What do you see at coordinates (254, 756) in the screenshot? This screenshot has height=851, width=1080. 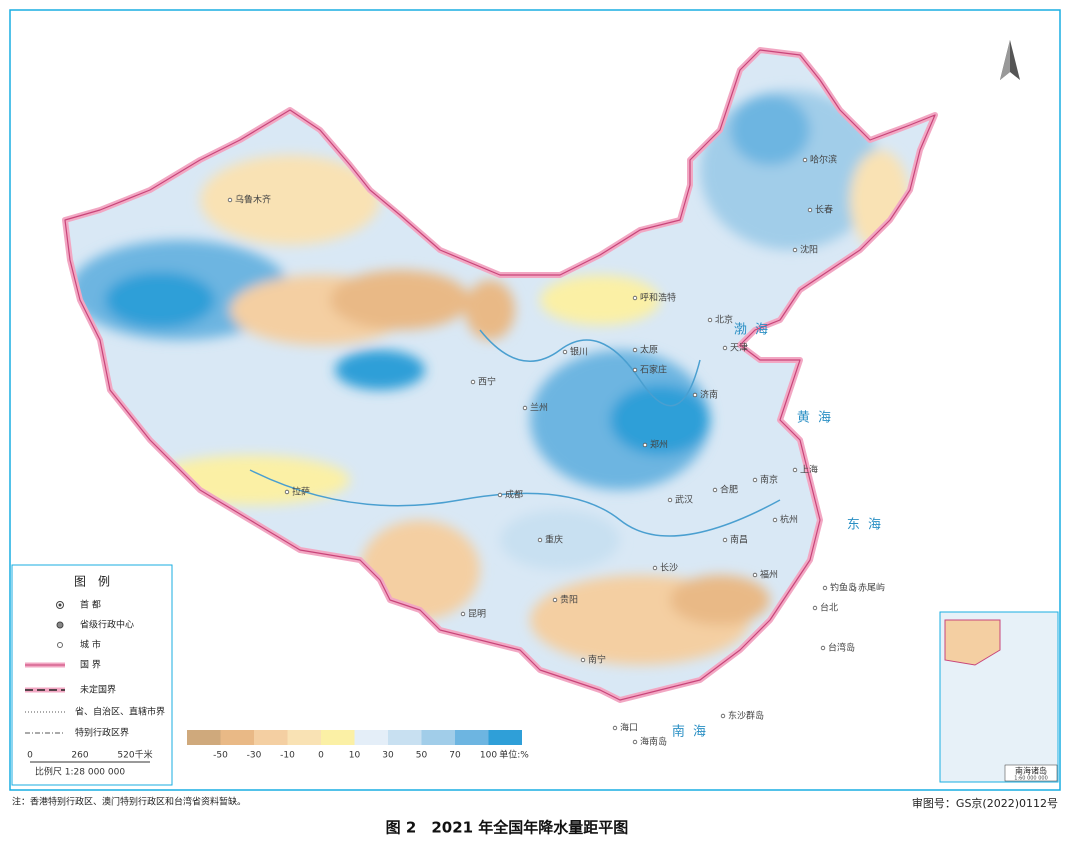 I see `color-scale-label: -30` at bounding box center [254, 756].